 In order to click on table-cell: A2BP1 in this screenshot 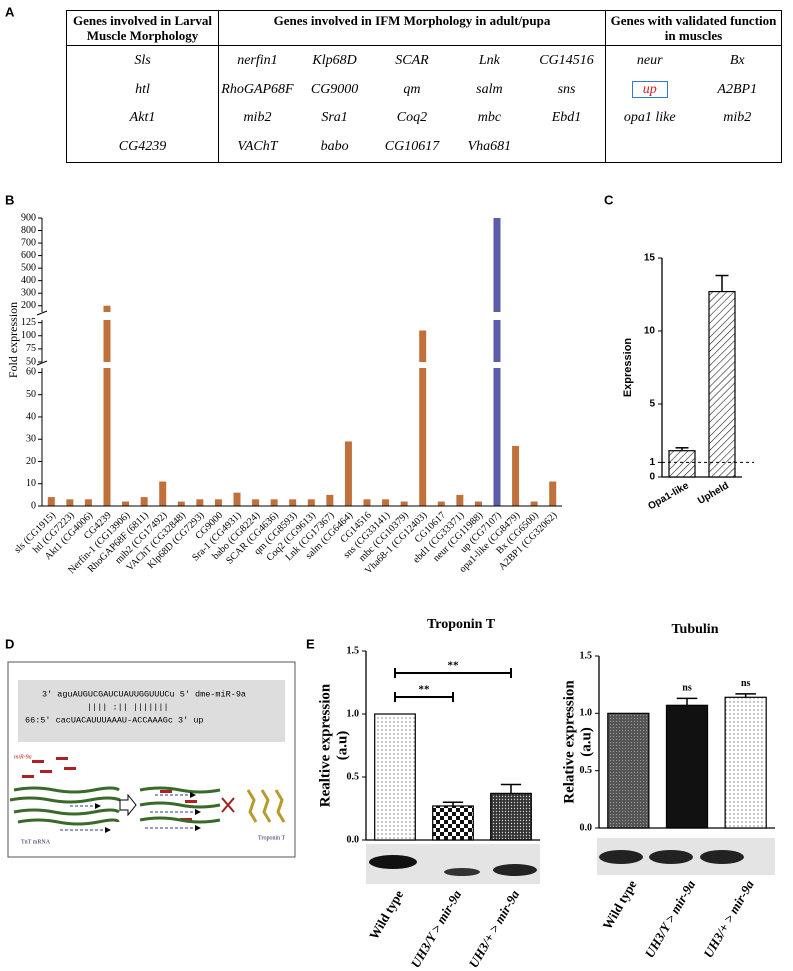, I will do `click(737, 89)`.